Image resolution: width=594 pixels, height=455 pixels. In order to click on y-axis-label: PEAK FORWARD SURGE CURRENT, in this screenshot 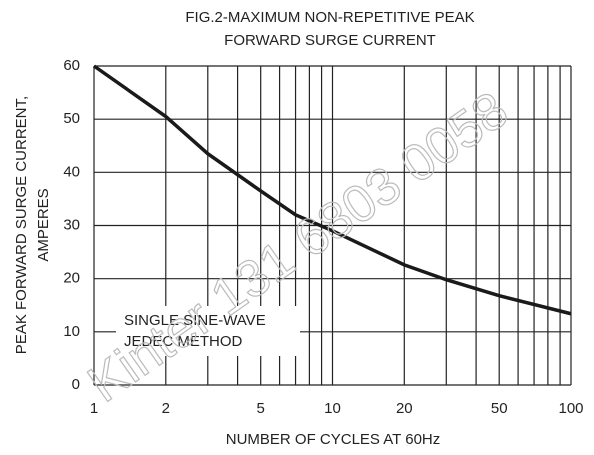, I will do `click(21, 225)`.